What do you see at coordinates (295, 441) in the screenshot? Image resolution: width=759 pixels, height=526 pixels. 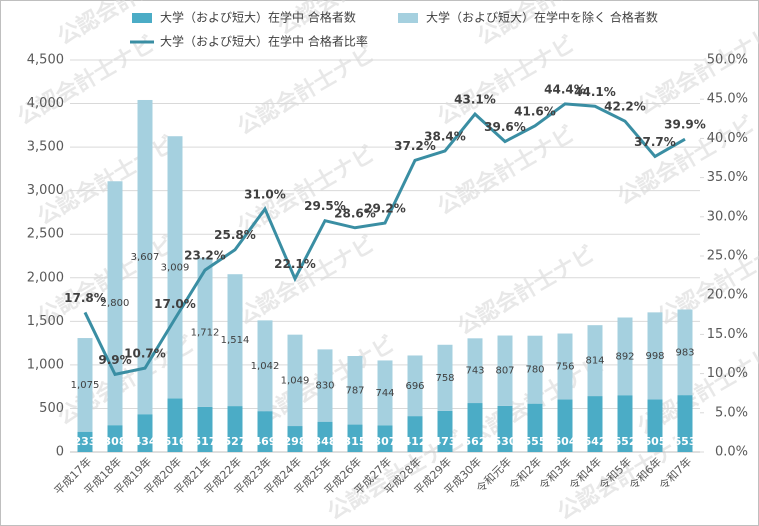 I see `bar-value-label: 298` at bounding box center [295, 441].